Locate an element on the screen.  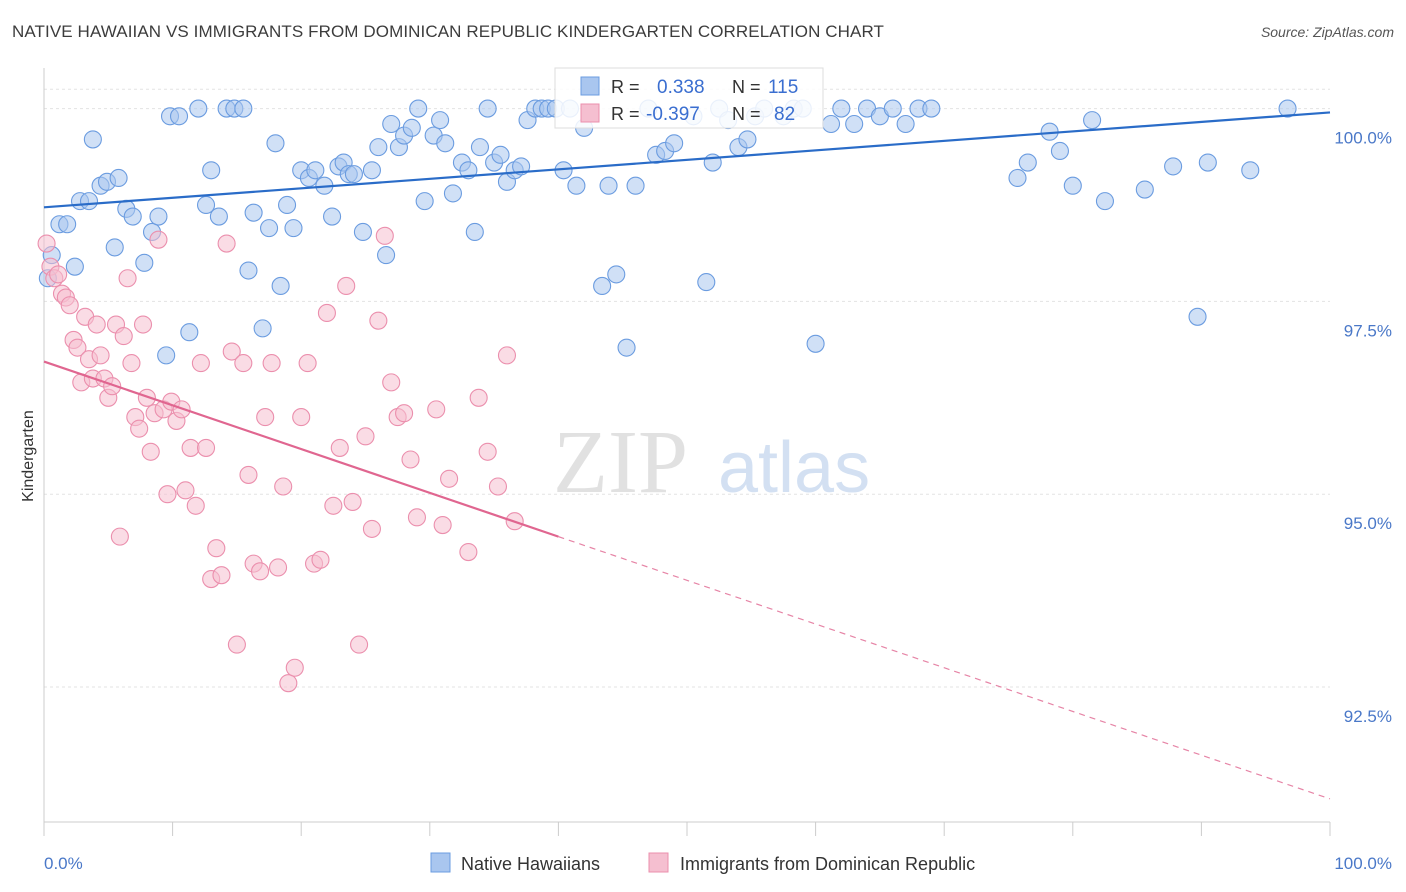
trend-line-dominican is located at coordinates (301, 449).